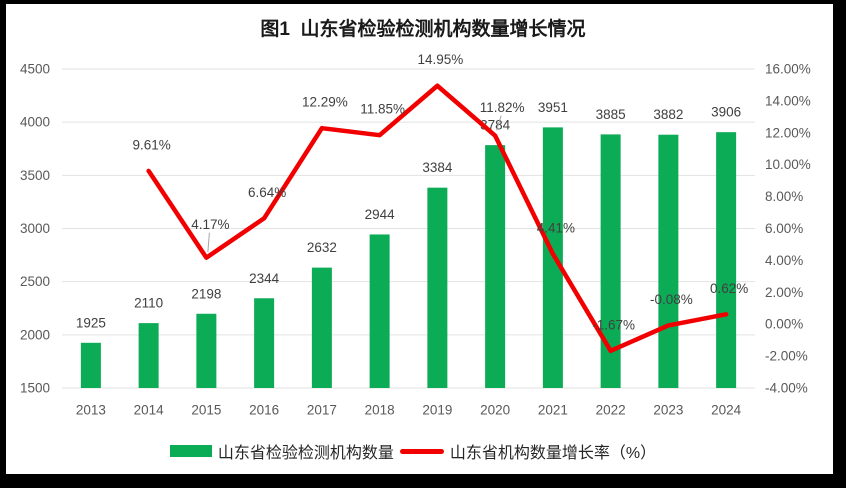 This screenshot has width=846, height=488. Describe the element at coordinates (495, 266) in the screenshot. I see `bar-2020` at that location.